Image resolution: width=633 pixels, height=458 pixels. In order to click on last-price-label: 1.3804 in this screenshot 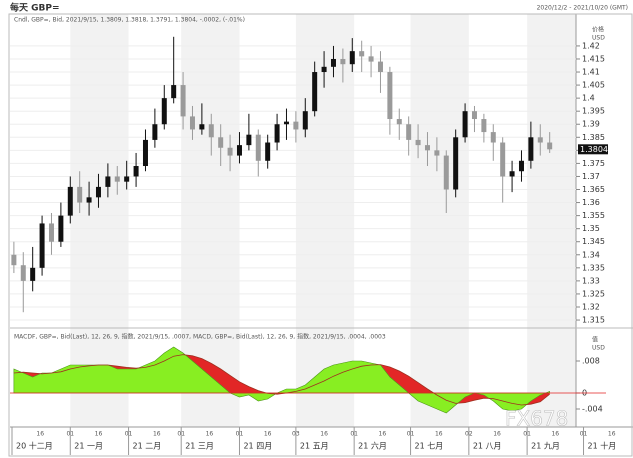, I will do `click(594, 149)`.